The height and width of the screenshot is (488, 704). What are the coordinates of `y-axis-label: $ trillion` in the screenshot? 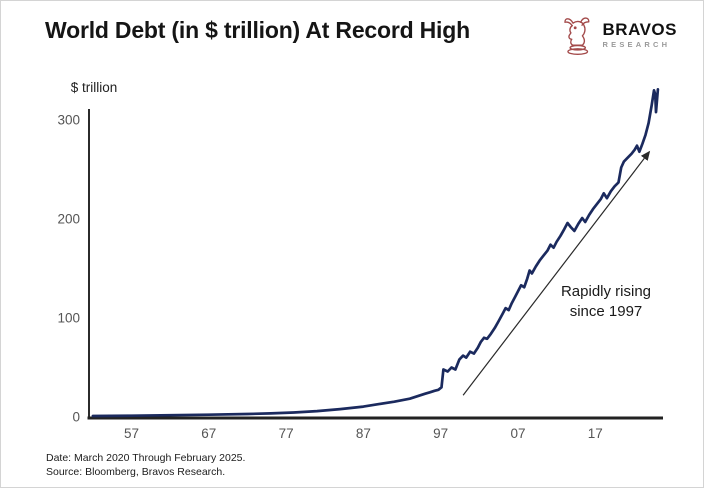 It's located at (94, 87).